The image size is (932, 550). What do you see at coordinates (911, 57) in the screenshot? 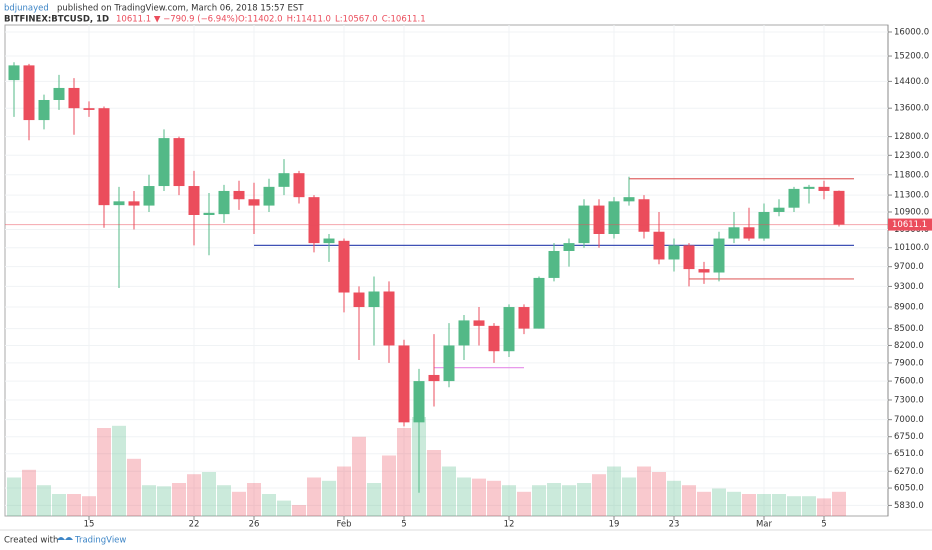
I see `y-tick-label: 15200.0` at bounding box center [911, 57].